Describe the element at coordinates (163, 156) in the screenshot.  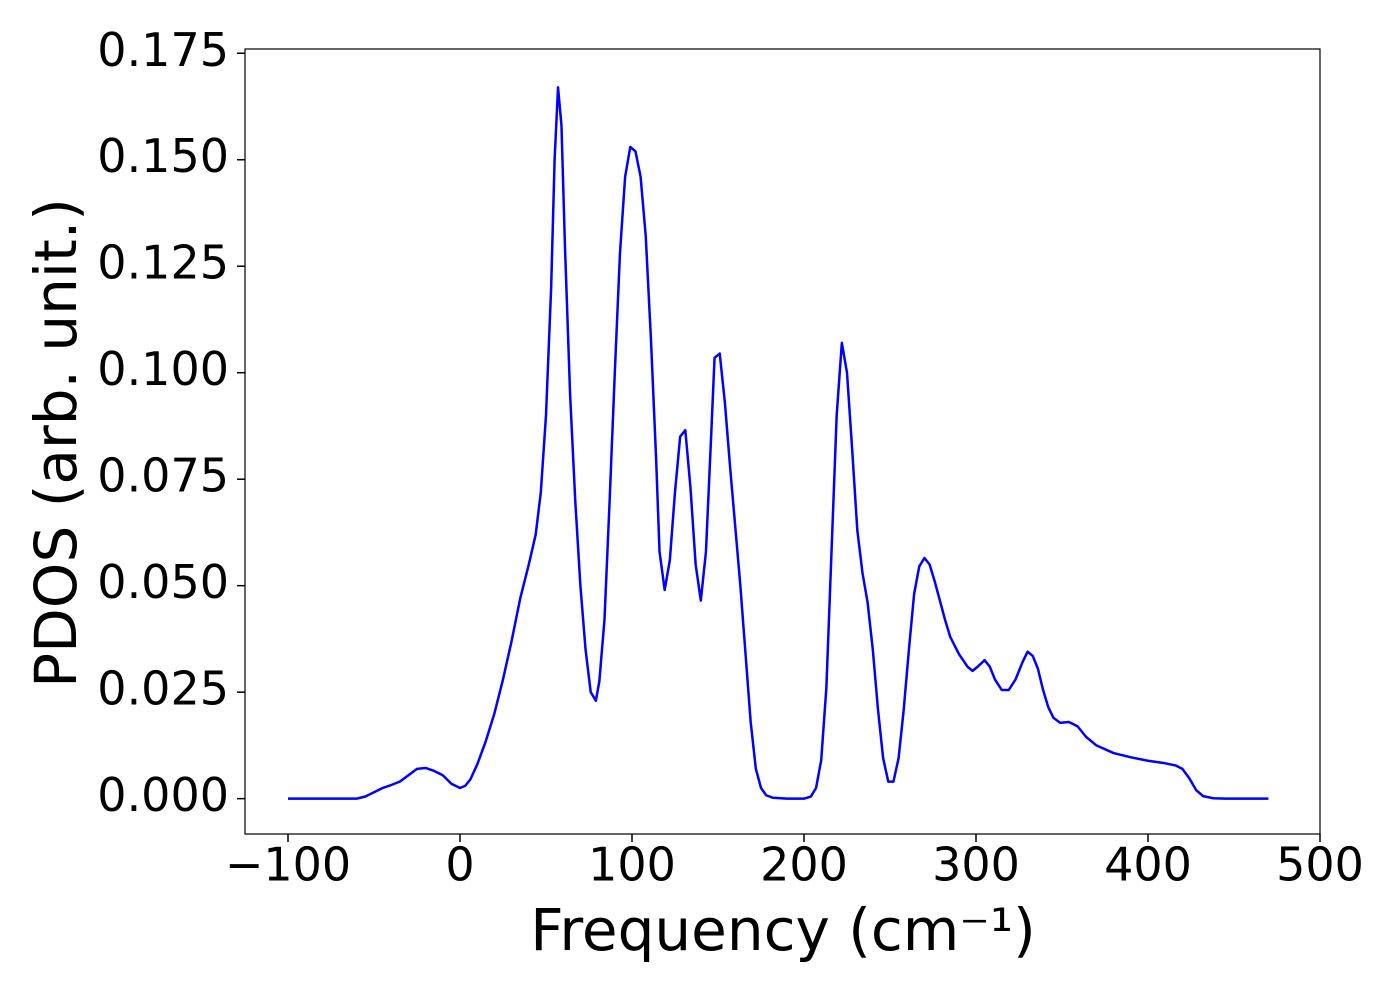
I see `y-tick-label: 0.150` at that location.